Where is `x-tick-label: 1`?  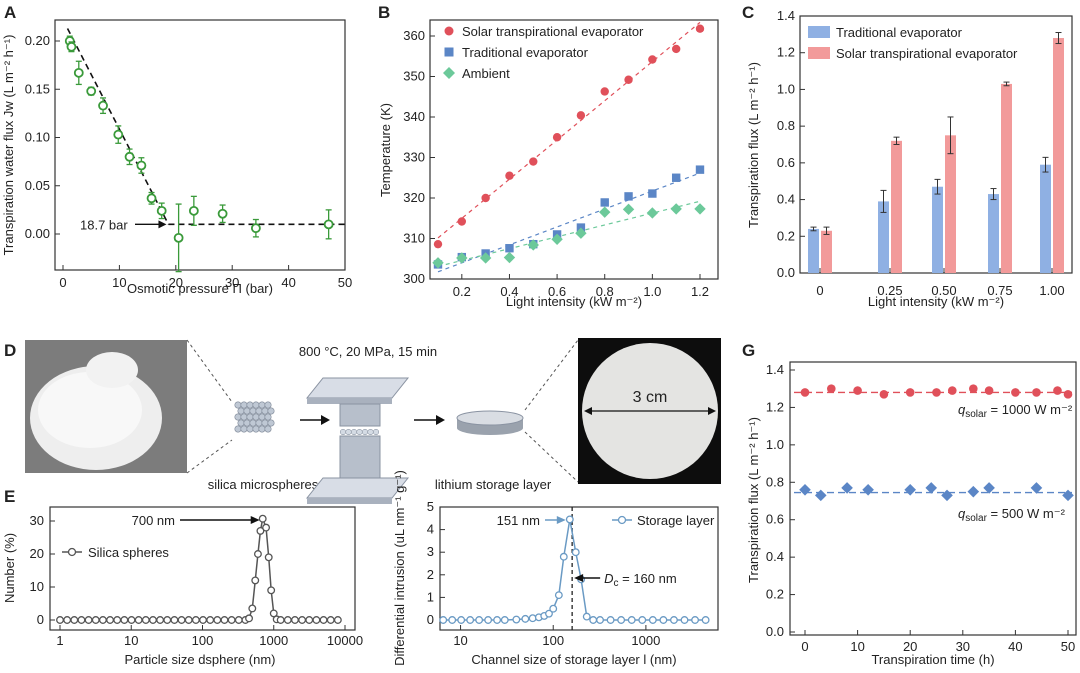 x-tick-label: 1 is located at coordinates (59, 640).